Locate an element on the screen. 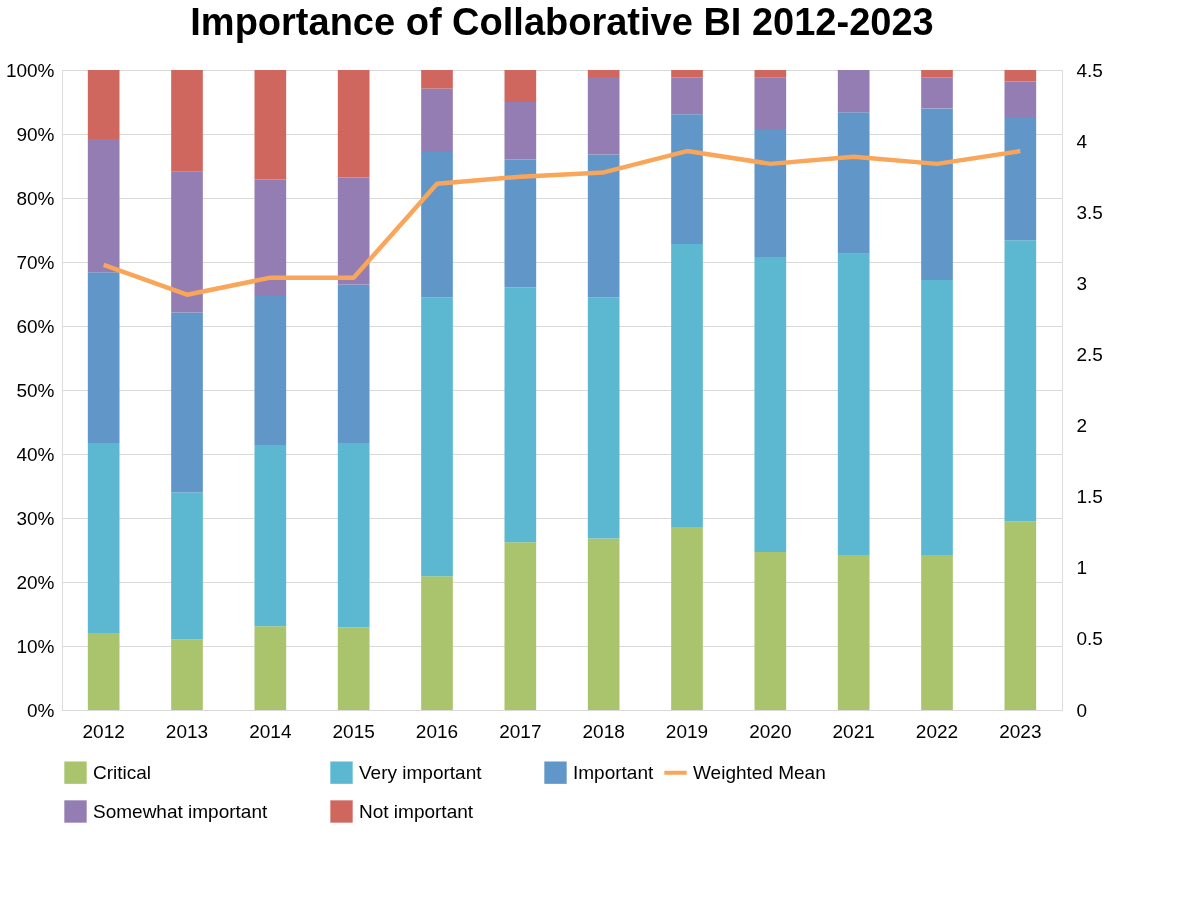  x-tick-label: 2022 is located at coordinates (937, 731).